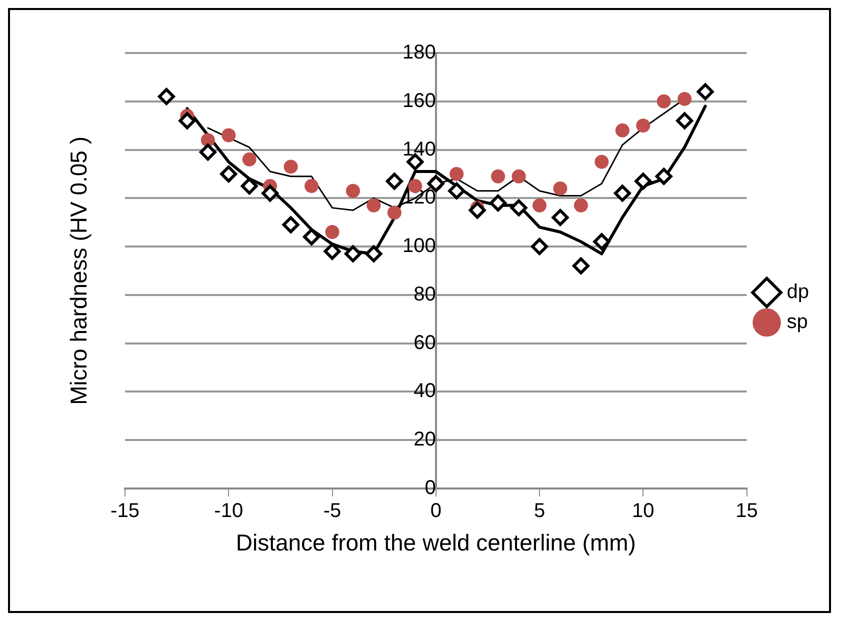 Image resolution: width=843 pixels, height=625 pixels. I want to click on y-tick-label: 180, so click(419, 53).